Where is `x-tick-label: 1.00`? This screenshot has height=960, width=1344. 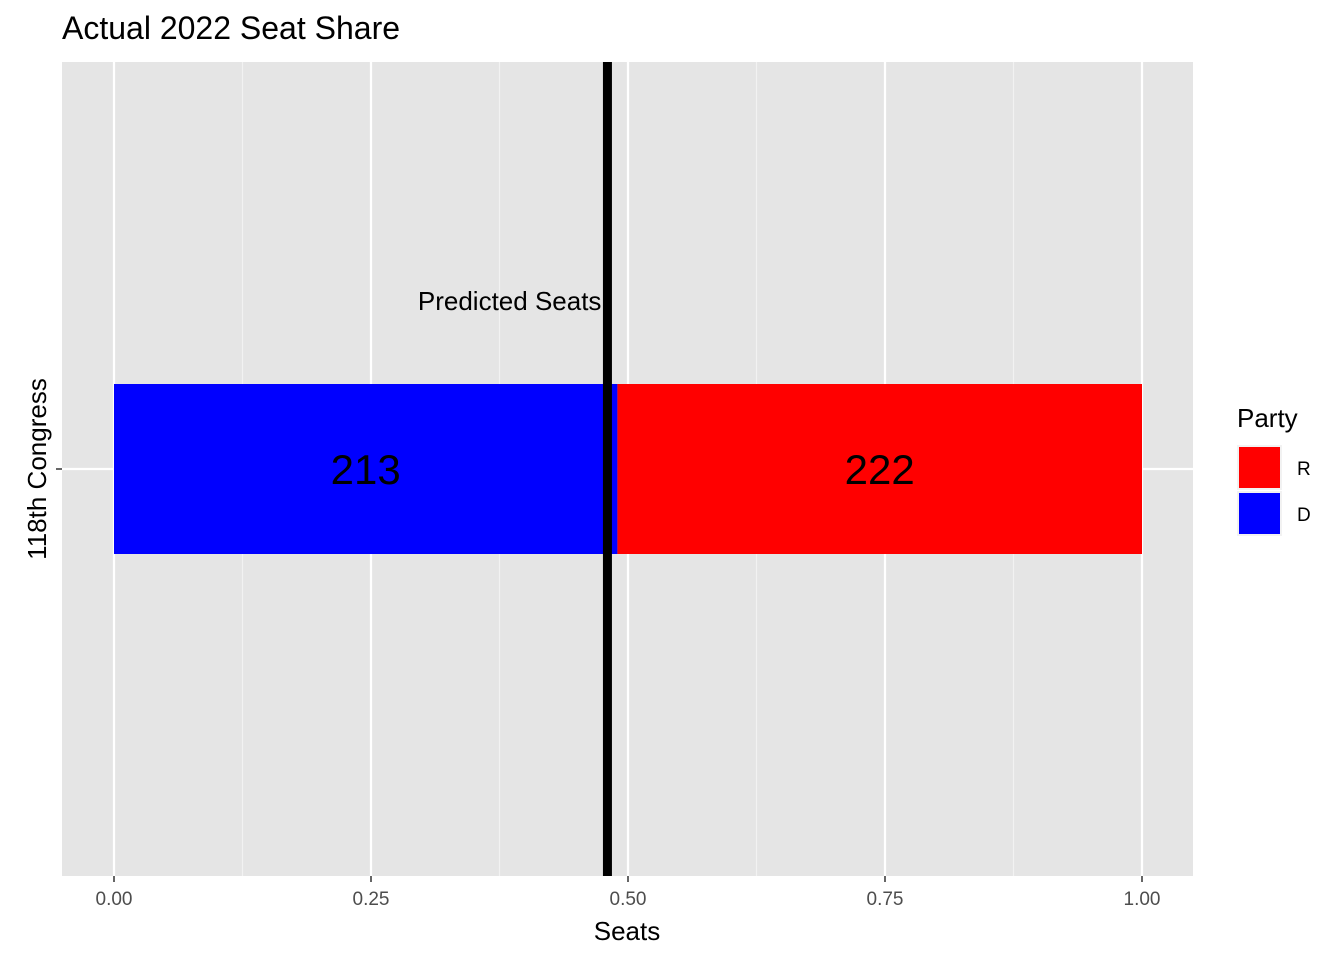 x-tick-label: 1.00 is located at coordinates (1142, 899).